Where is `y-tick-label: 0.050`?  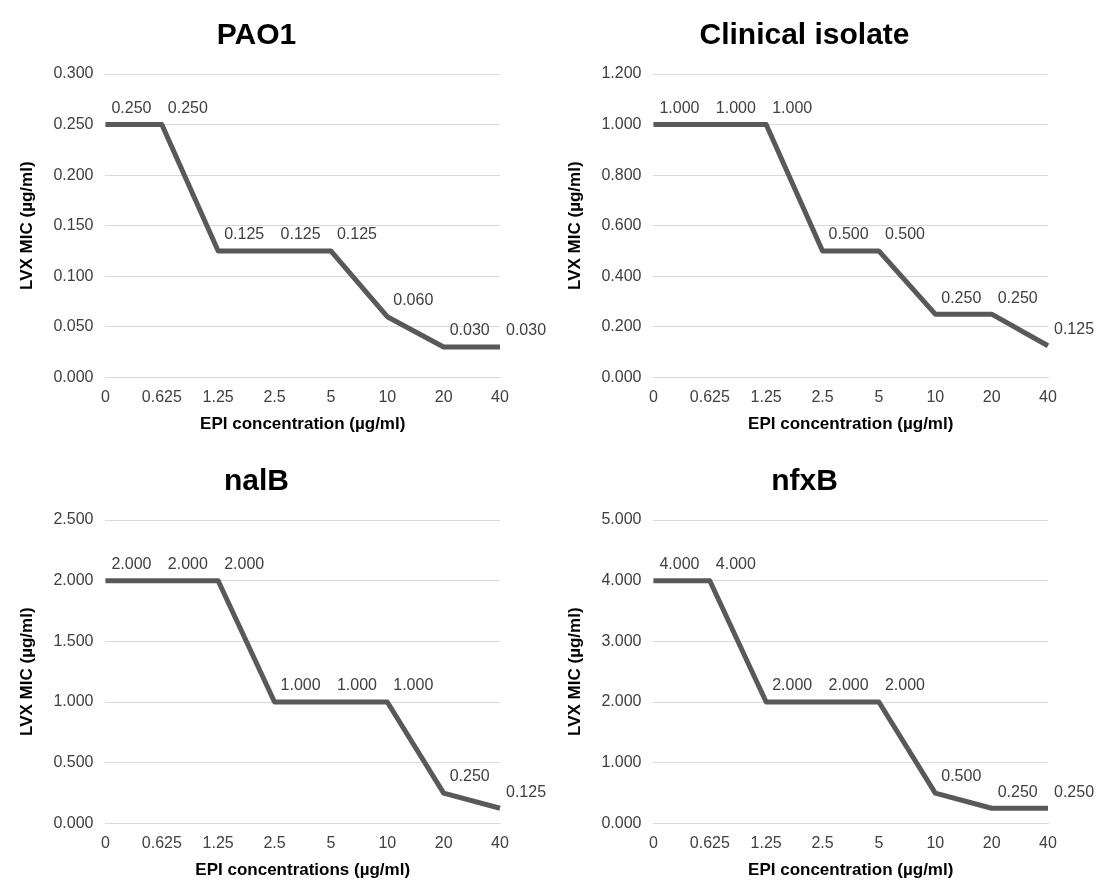 y-tick-label: 0.050 is located at coordinates (73, 326).